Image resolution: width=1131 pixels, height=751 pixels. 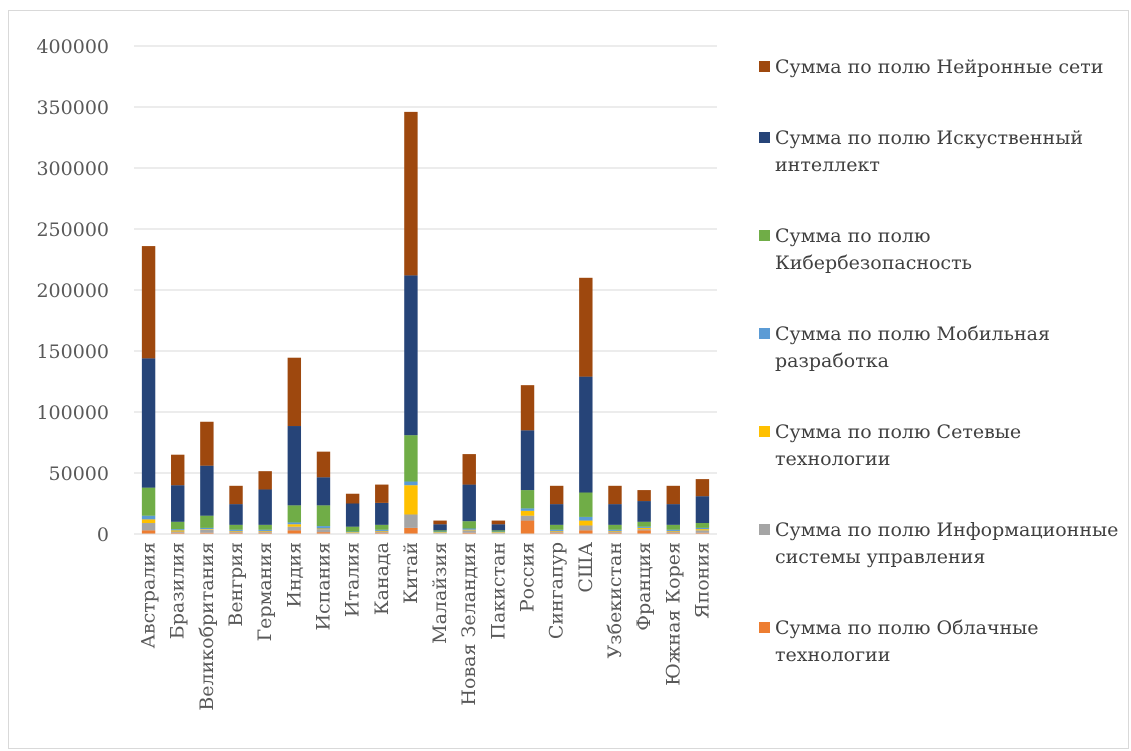 I want to click on x-tick-label: Япония, so click(x=702, y=580).